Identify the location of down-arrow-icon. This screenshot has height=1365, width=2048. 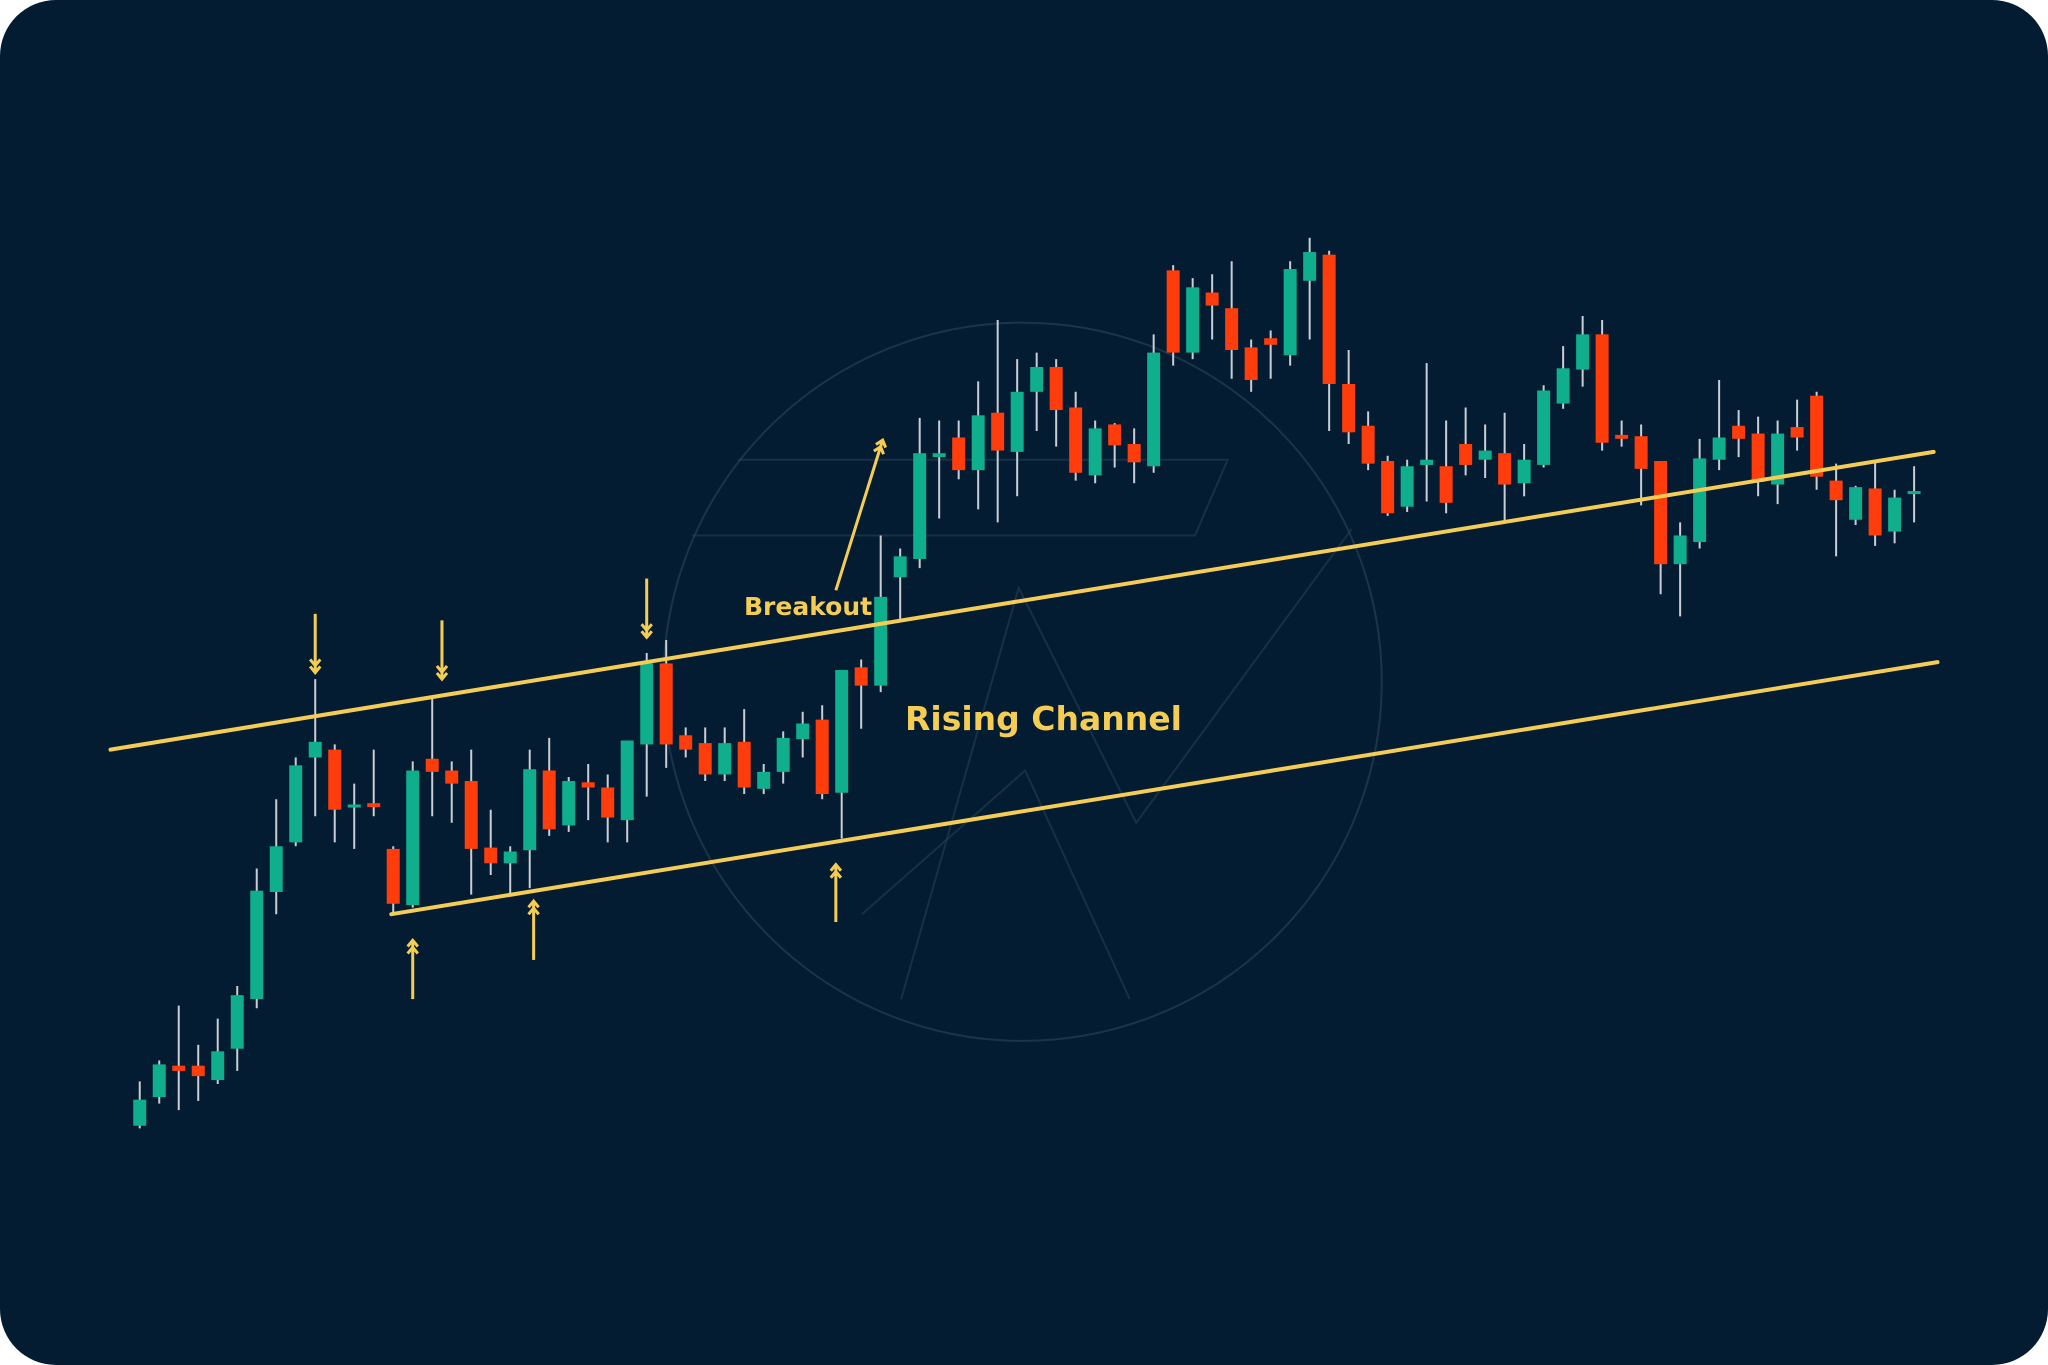
(442, 651).